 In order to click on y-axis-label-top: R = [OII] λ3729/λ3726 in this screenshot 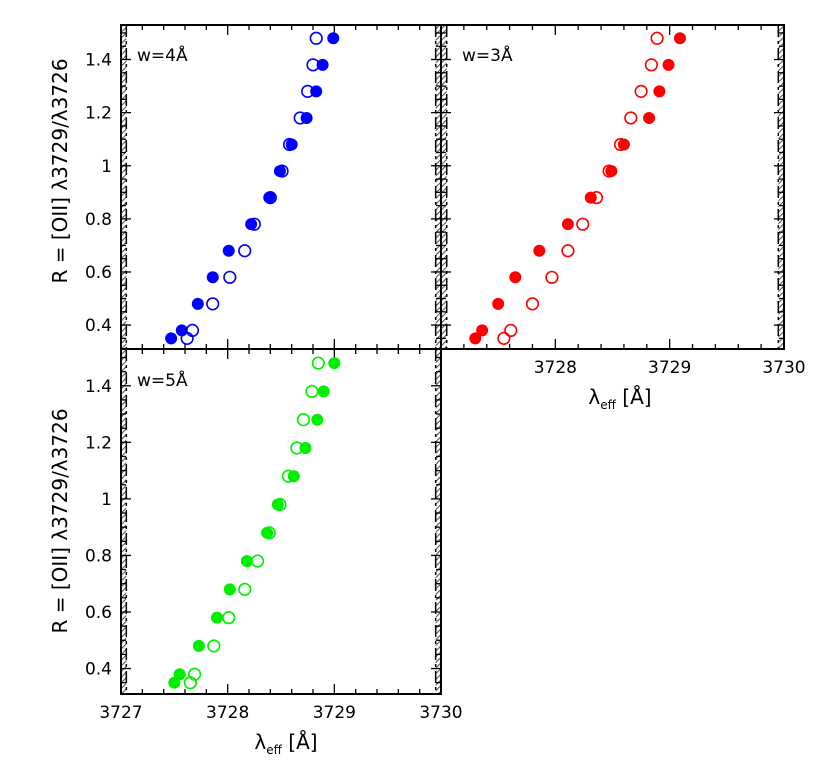, I will do `click(60, 170)`.